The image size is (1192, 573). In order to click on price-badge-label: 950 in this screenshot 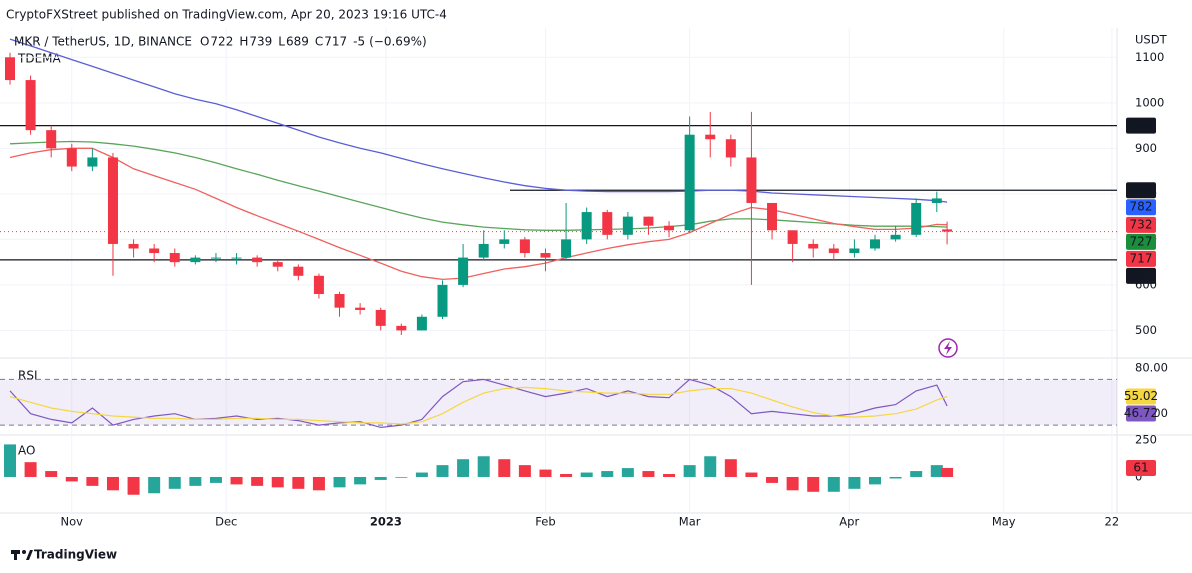, I will do `click(1141, 125)`.